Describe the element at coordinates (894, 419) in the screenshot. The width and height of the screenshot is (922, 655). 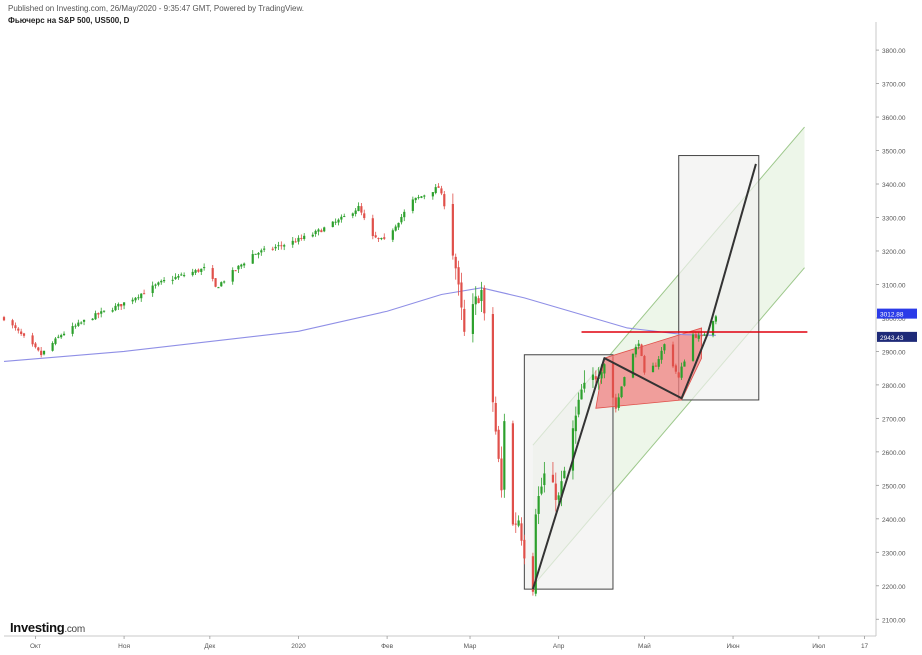
I see `y-tick-label: 2700.00` at that location.